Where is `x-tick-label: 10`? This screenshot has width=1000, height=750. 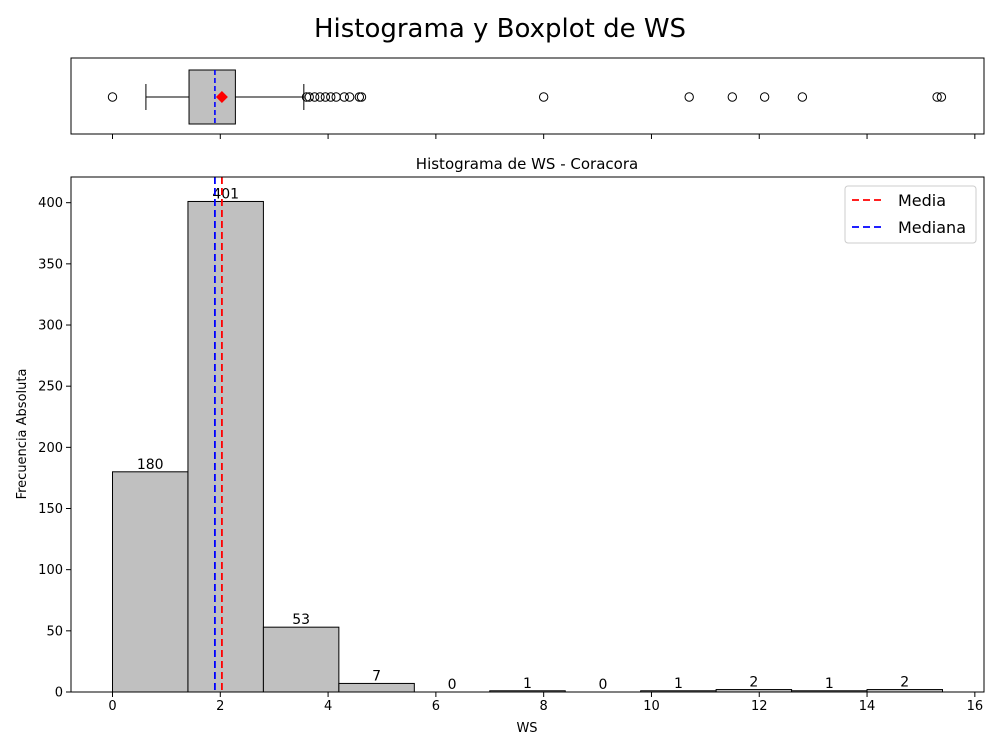
x-tick-label: 10 is located at coordinates (651, 706).